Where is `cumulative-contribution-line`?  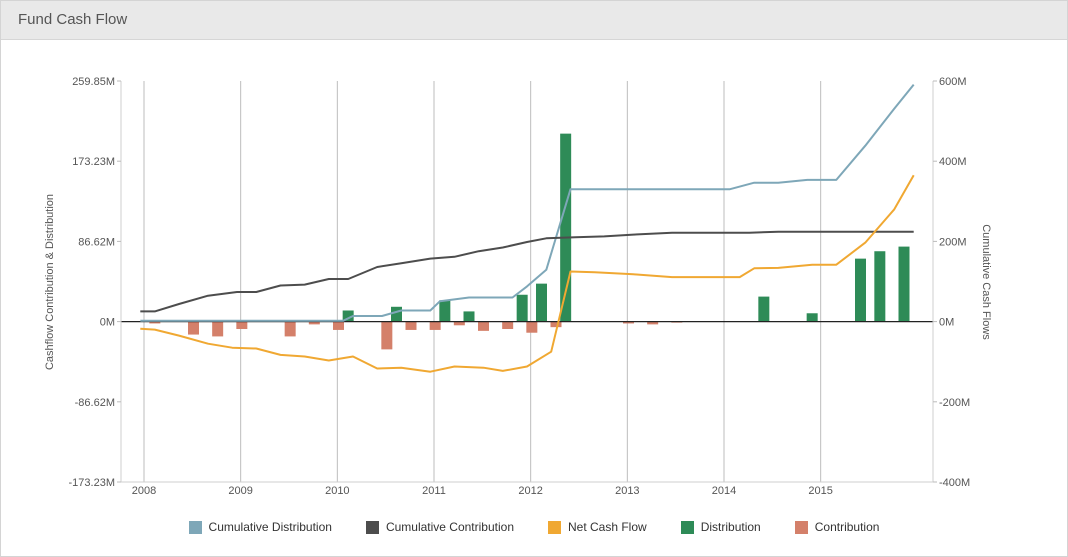
cumulative-contribution-line is located at coordinates (527, 271).